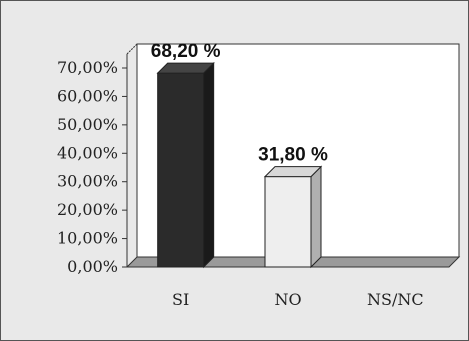 Image resolution: width=469 pixels, height=341 pixels. What do you see at coordinates (185, 68) in the screenshot?
I see `bar-top-si` at bounding box center [185, 68].